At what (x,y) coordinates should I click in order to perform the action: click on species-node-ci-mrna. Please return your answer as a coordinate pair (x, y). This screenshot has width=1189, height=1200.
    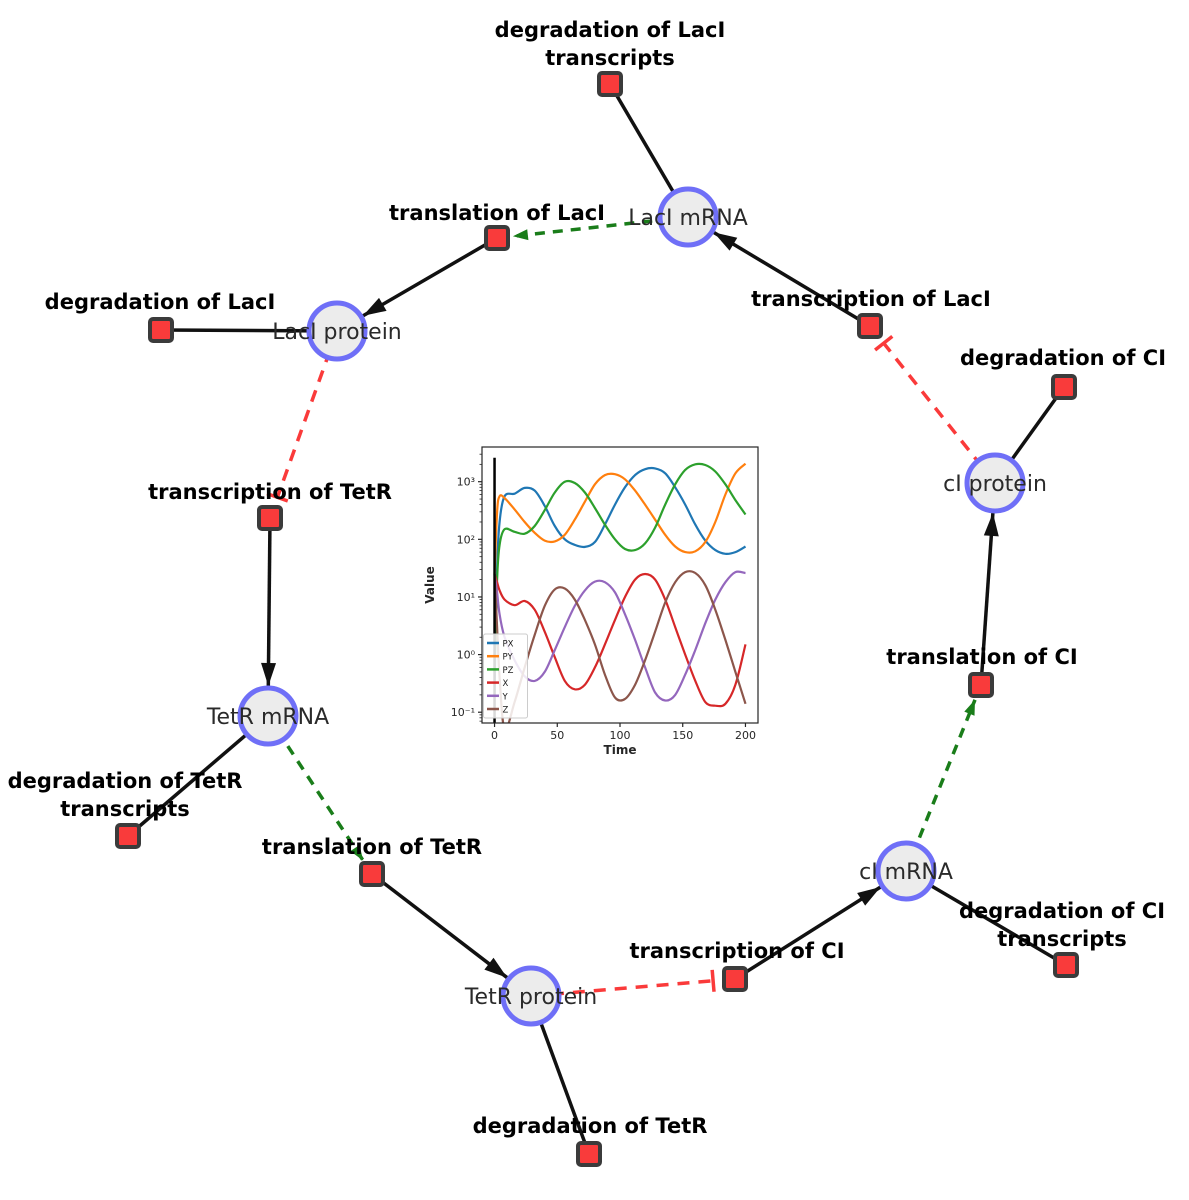
    Looking at the image, I should click on (906, 871).